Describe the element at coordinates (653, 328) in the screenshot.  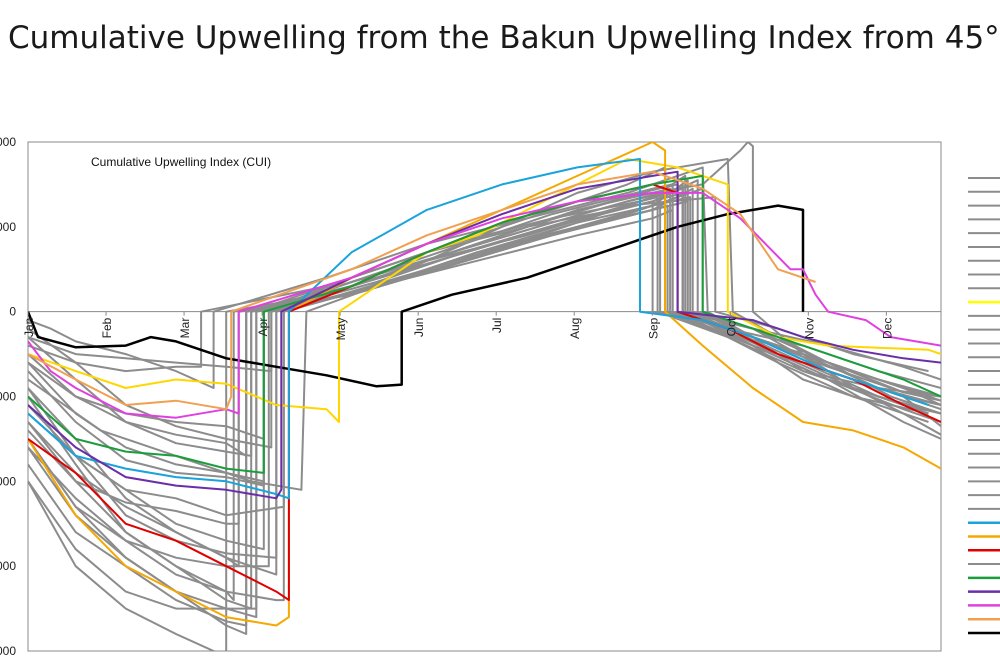
I see `month-label: Sep` at that location.